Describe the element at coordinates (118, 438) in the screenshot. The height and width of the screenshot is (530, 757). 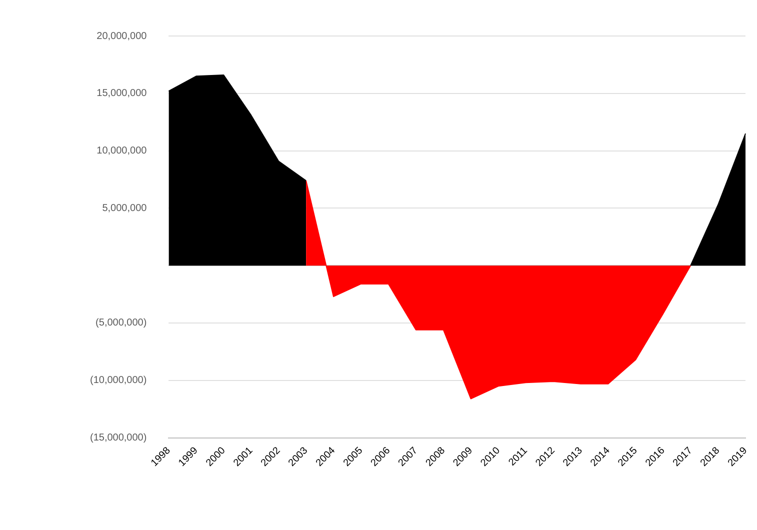
I see `y-tick-label: (15,000,000)` at that location.